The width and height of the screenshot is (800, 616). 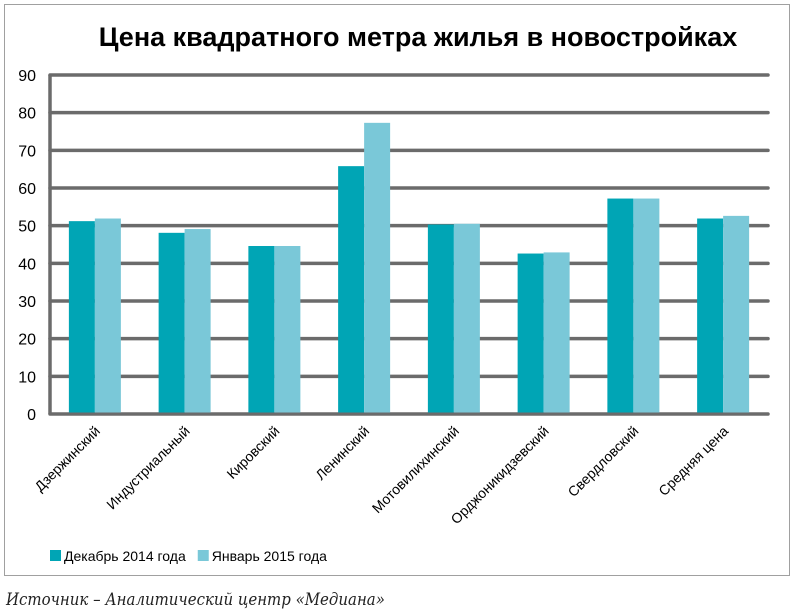 I want to click on x-tick-label: Ленинский, so click(x=342, y=453).